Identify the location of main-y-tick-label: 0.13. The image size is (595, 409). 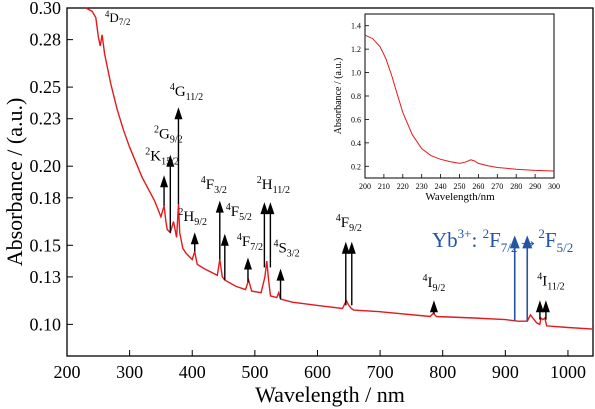
(46, 277).